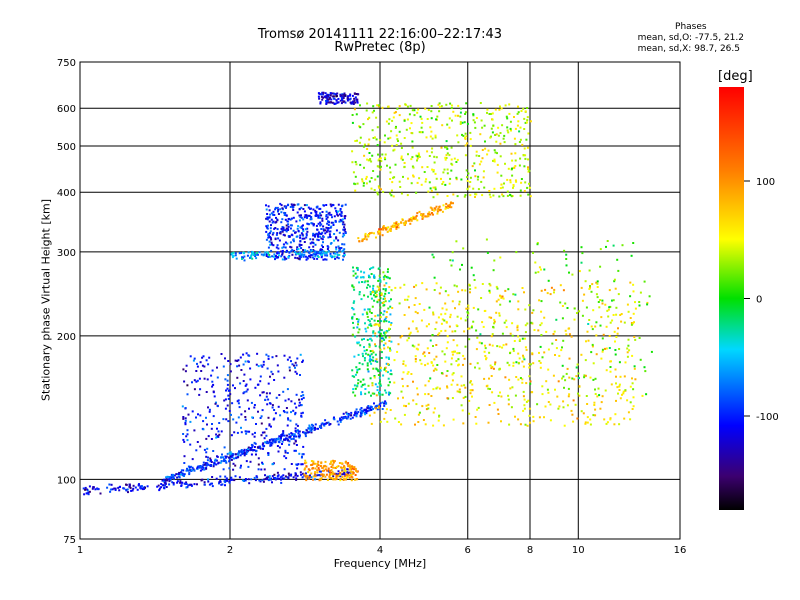 Image resolution: width=800 pixels, height=600 pixels. What do you see at coordinates (66, 63) in the screenshot?
I see `y-tick-label: 750` at bounding box center [66, 63].